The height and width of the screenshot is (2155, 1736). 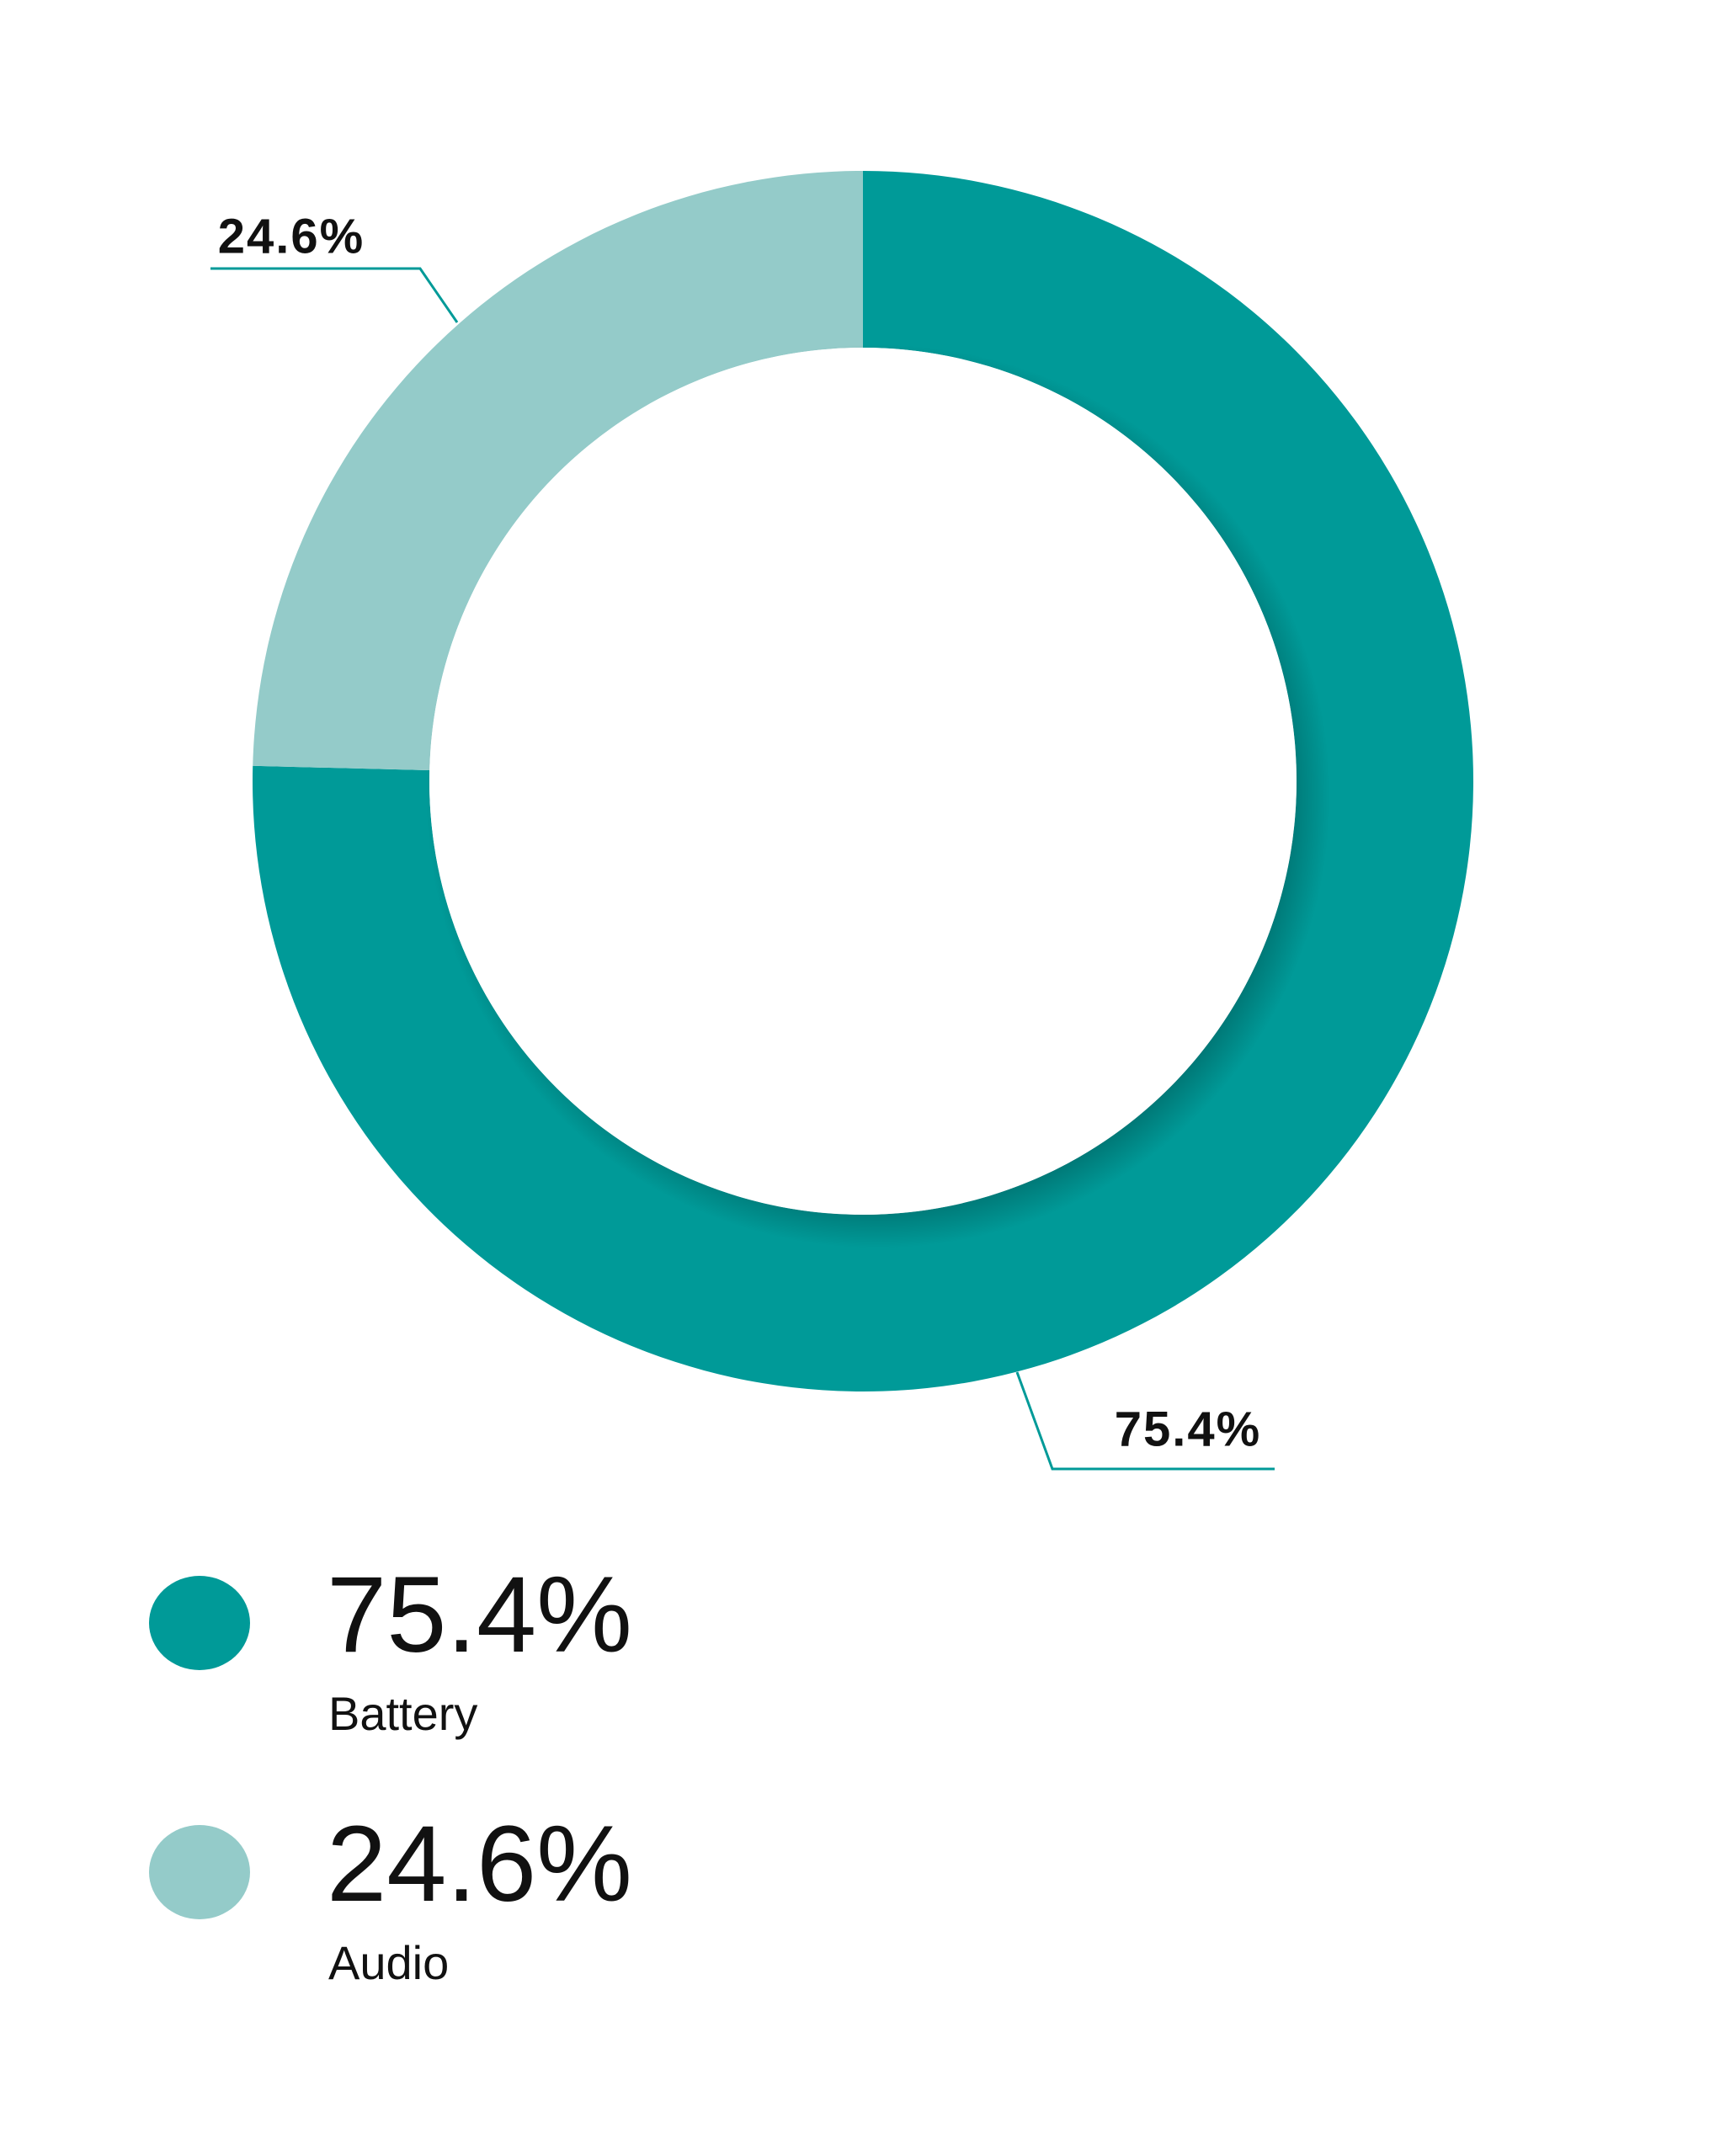 What do you see at coordinates (388, 1962) in the screenshot?
I see `legend-label: Audio` at bounding box center [388, 1962].